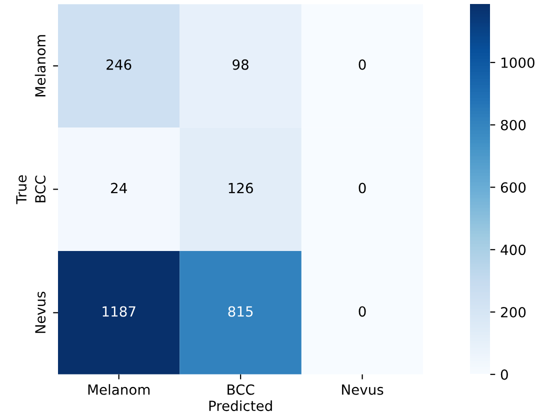  Describe the element at coordinates (240, 406) in the screenshot. I see `x-axis-title: Predicted` at that location.